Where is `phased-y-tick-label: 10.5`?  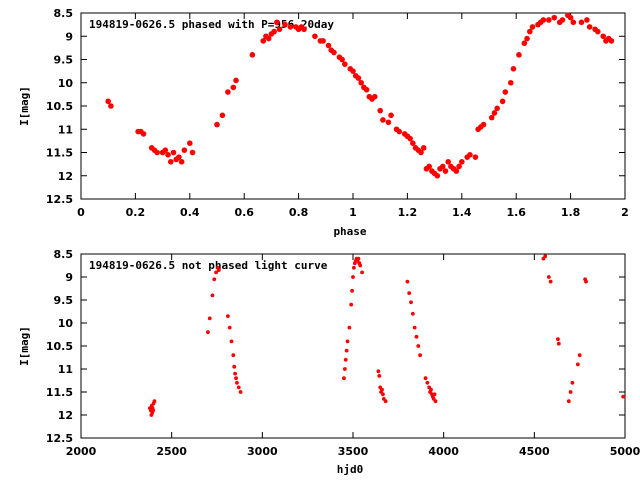
phased-y-tick-label: 10.5 is located at coordinates (59, 106).